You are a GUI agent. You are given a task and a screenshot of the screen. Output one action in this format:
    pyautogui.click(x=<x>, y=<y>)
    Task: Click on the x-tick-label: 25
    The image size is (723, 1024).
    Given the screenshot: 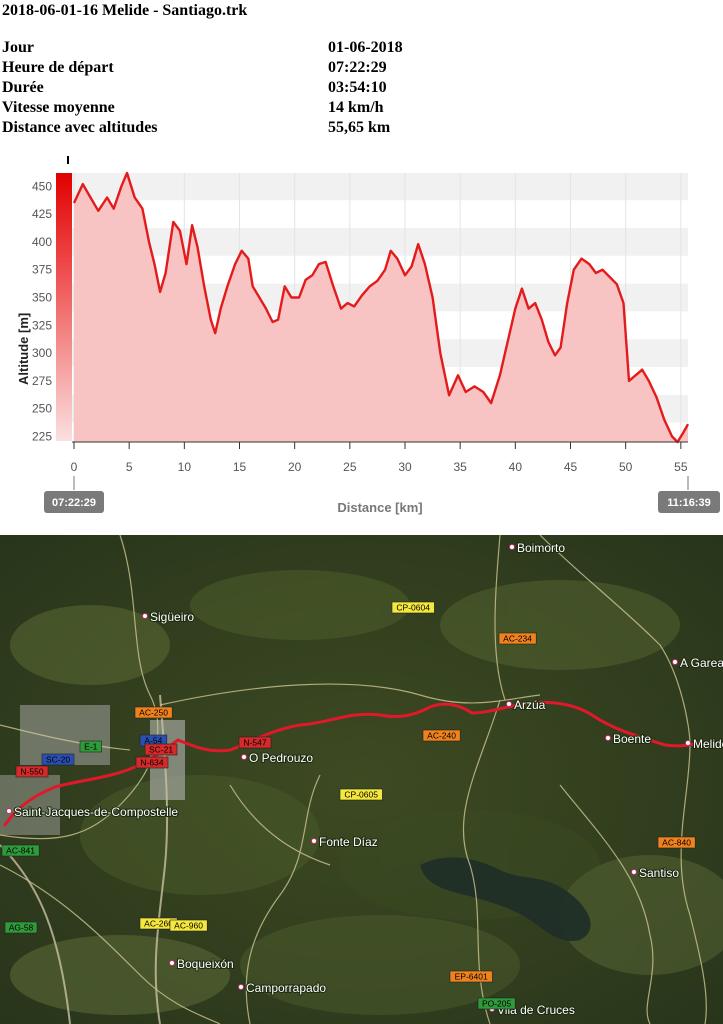 What is the action you would take?
    pyautogui.click(x=350, y=467)
    